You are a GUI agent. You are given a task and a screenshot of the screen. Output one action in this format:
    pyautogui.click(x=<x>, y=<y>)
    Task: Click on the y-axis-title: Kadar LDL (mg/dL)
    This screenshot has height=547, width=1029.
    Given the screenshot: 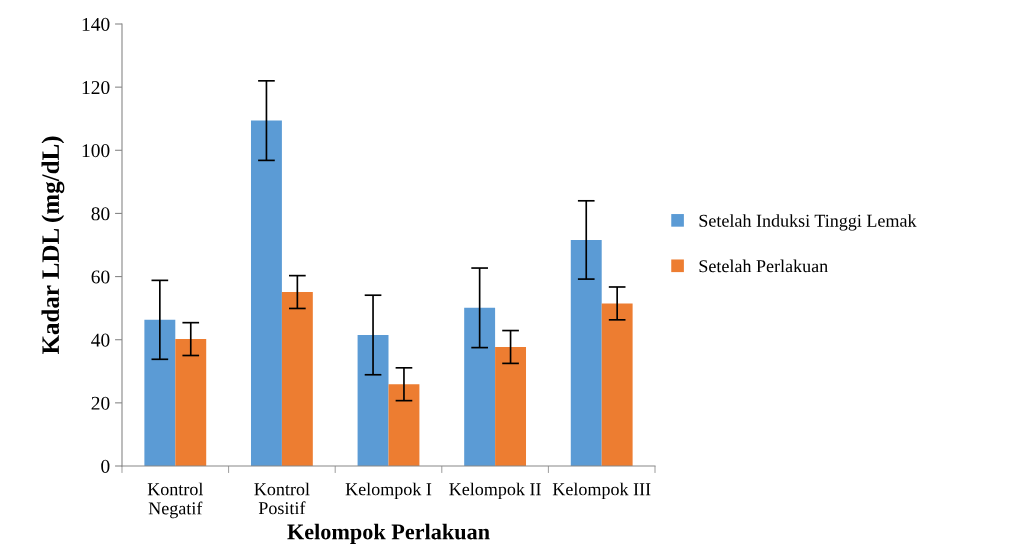 What is the action you would take?
    pyautogui.click(x=53, y=245)
    